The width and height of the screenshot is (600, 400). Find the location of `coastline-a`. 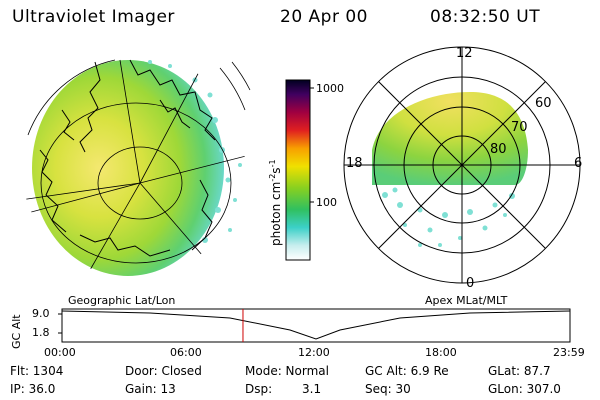

coastline-a is located at coordinates (90, 107).